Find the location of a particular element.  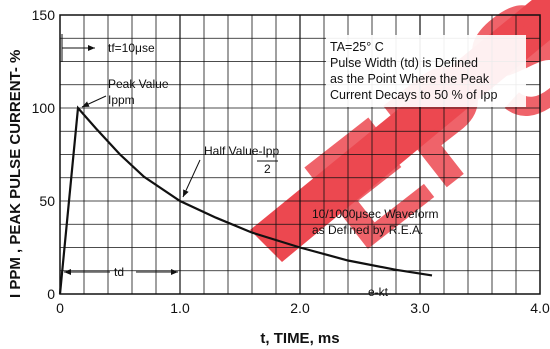

y-tick-label: 0 is located at coordinates (51, 294).